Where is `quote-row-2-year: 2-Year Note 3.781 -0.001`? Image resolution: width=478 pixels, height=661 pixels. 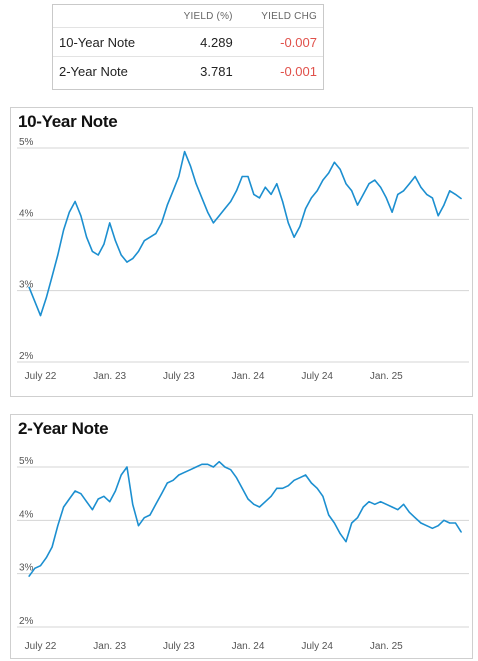 quote-row-2-year: 2-Year Note 3.781 -0.001 is located at coordinates (188, 70).